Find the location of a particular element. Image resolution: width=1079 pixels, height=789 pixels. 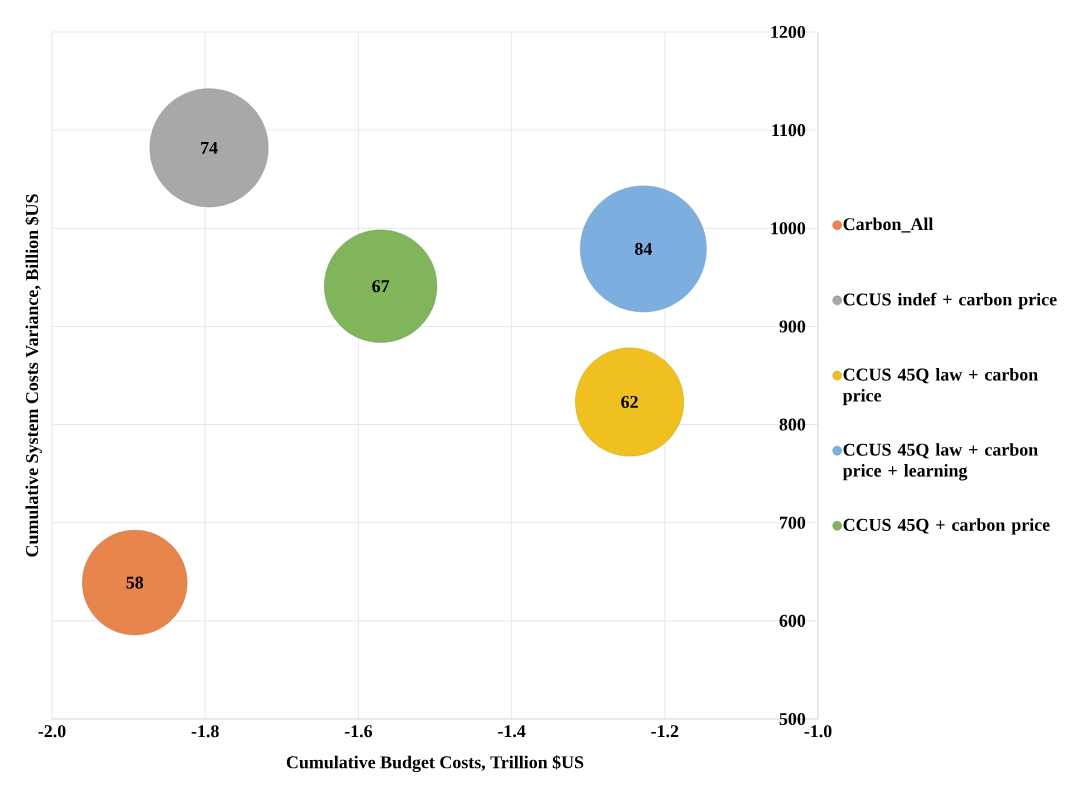

y-tick-label: 900 is located at coordinates (792, 326).